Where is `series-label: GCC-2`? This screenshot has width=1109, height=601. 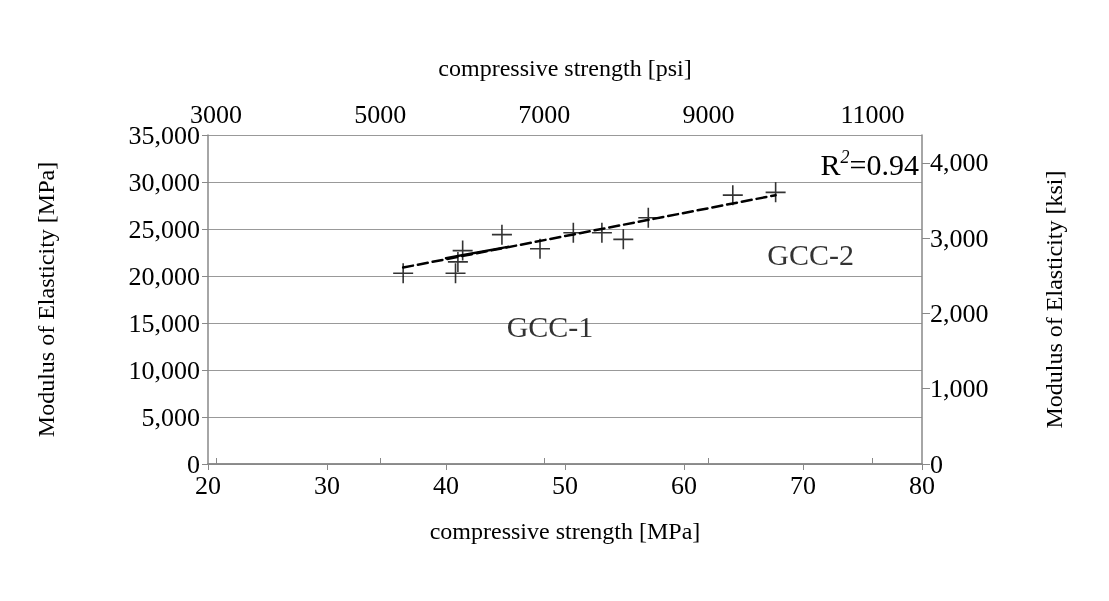 series-label: GCC-2 is located at coordinates (810, 255).